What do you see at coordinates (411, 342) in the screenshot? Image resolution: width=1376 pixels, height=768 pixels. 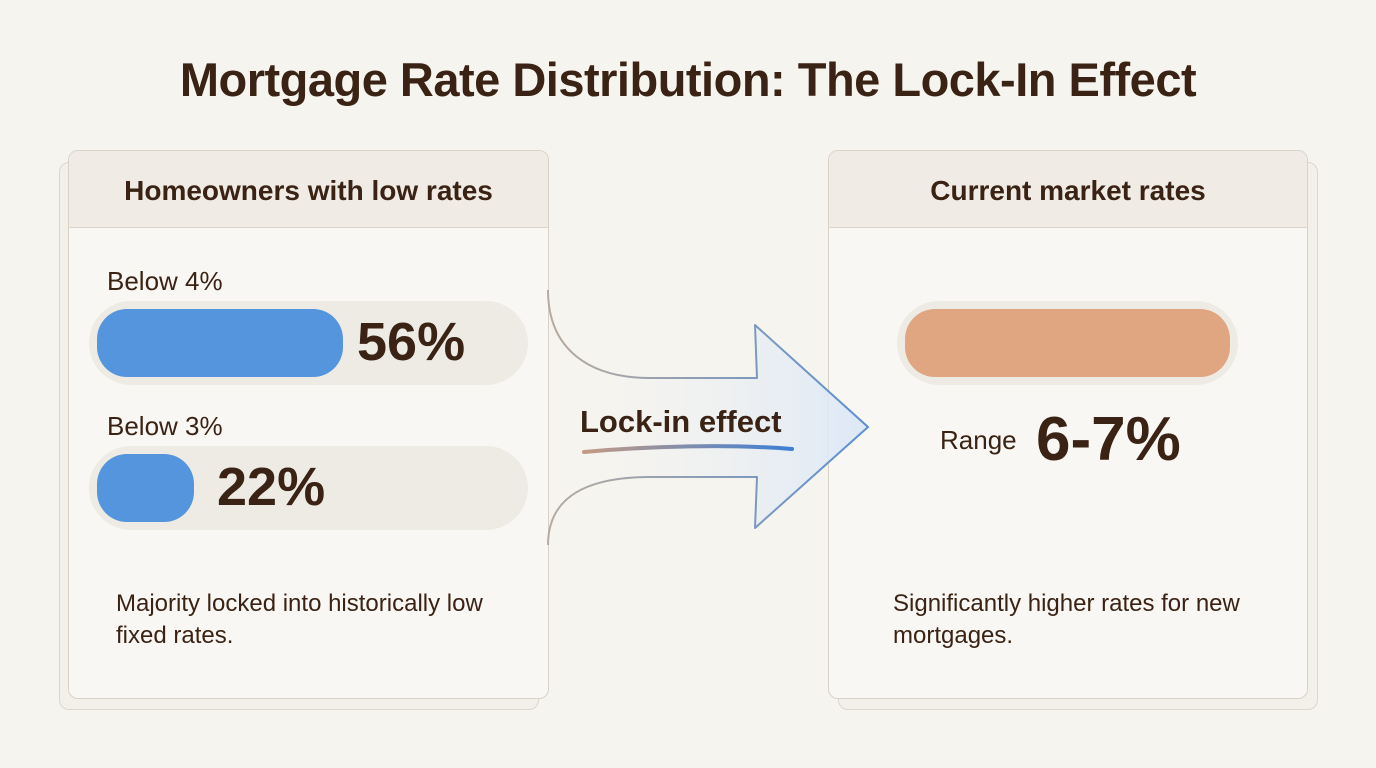 I see `bar-value-below-4: 56%` at bounding box center [411, 342].